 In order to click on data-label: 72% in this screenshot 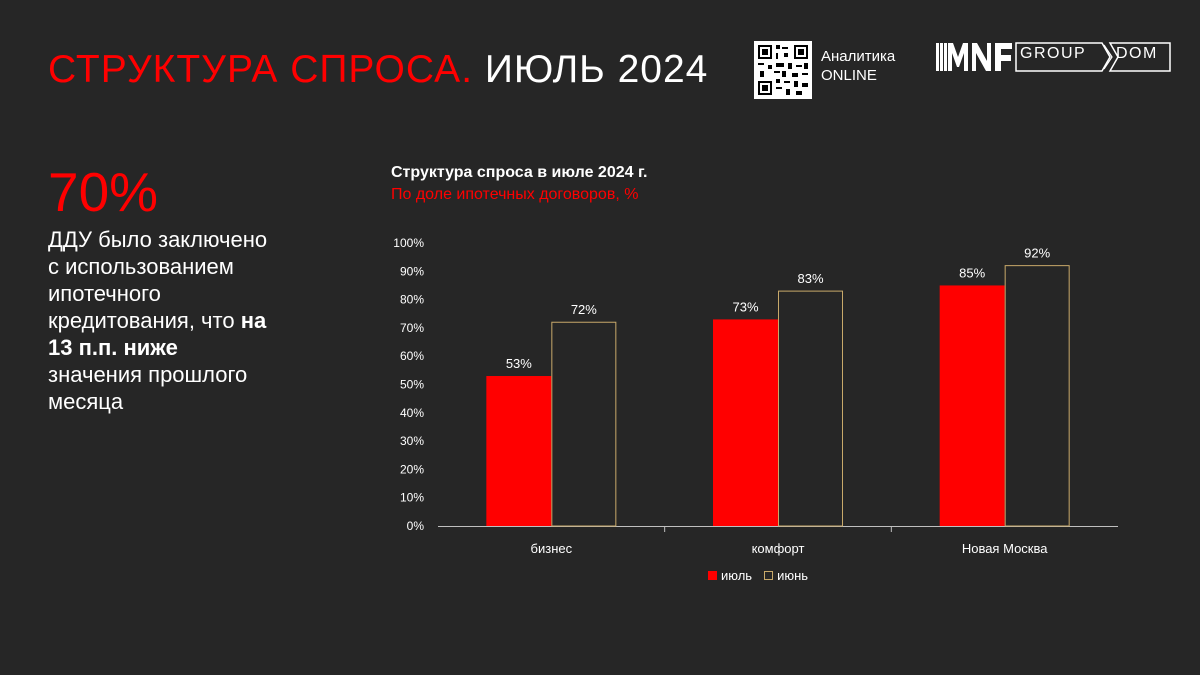, I will do `click(584, 309)`.